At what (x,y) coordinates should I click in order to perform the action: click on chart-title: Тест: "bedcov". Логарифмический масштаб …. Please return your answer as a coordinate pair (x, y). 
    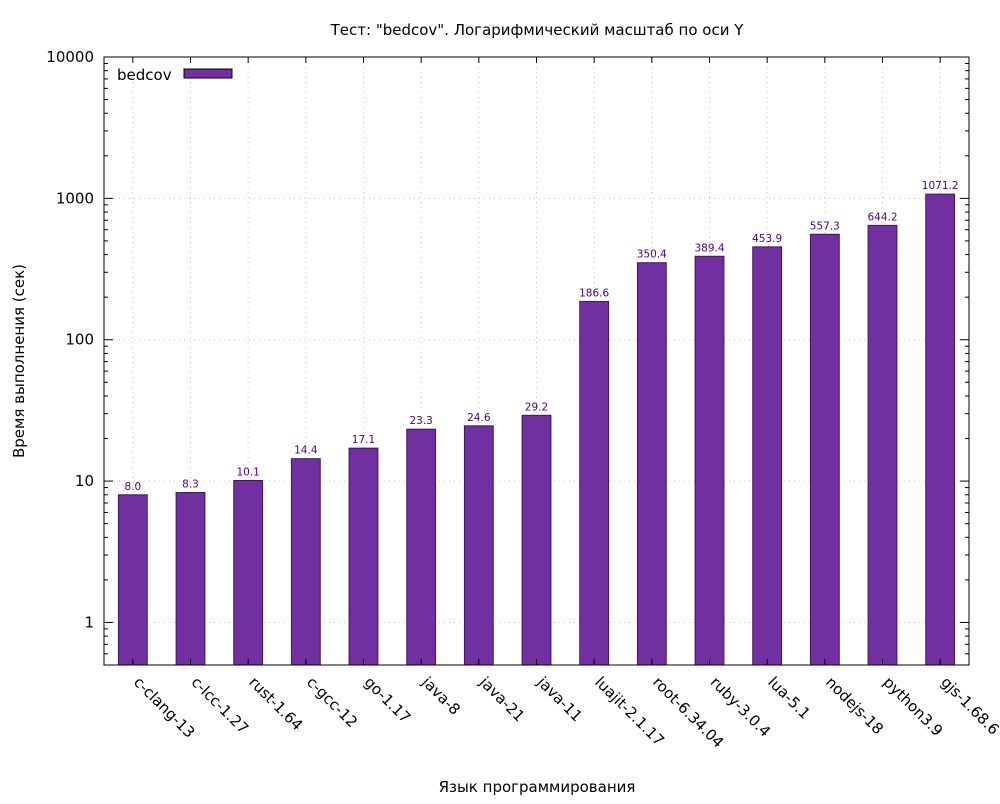
    Looking at the image, I should click on (537, 30).